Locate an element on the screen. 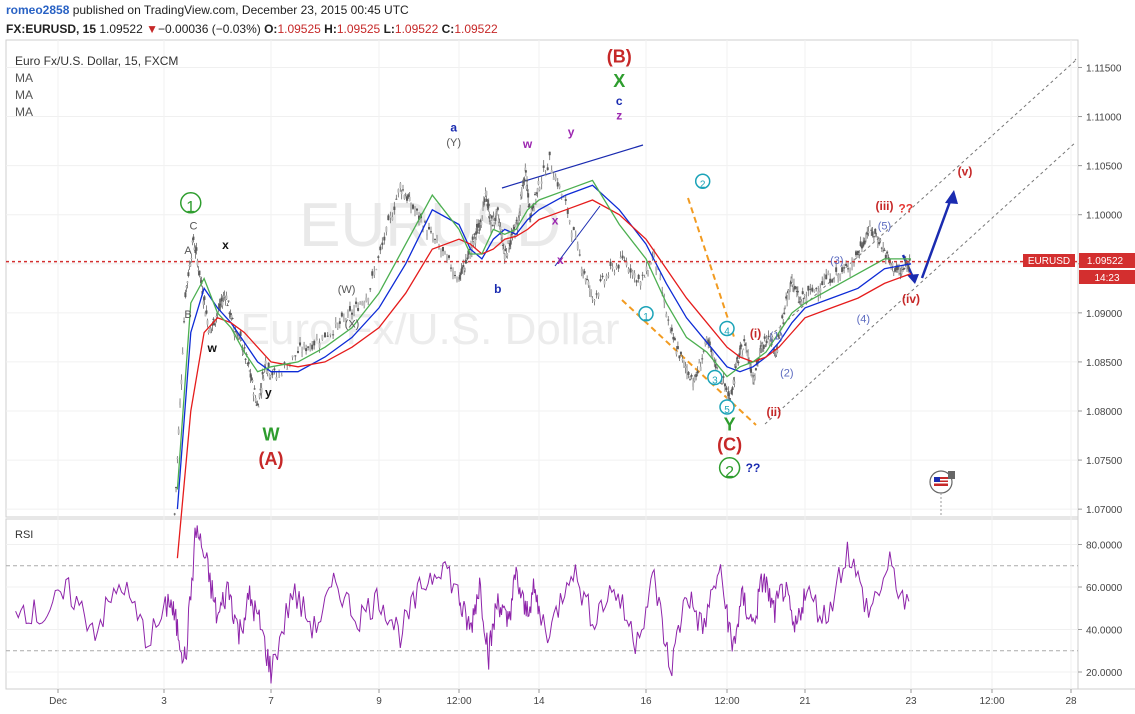 Image resolution: width=1135 pixels, height=714 pixels. ma-legend-3: MA is located at coordinates (24, 112).